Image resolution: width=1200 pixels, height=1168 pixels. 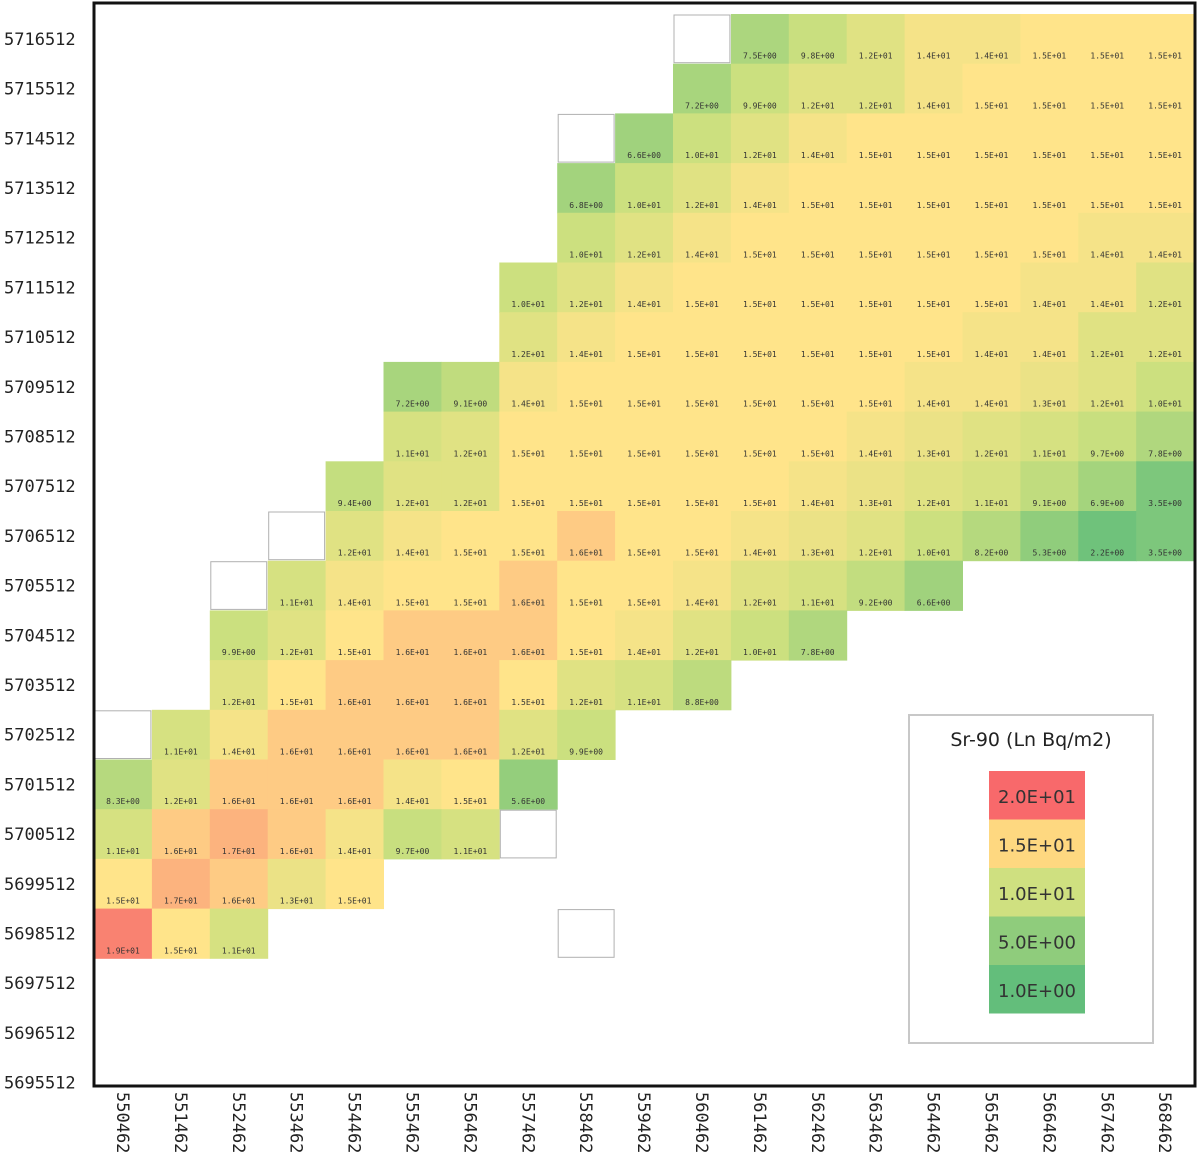 What do you see at coordinates (1049, 404) in the screenshot?
I see `cell-value-label: 1.3E+01` at bounding box center [1049, 404].